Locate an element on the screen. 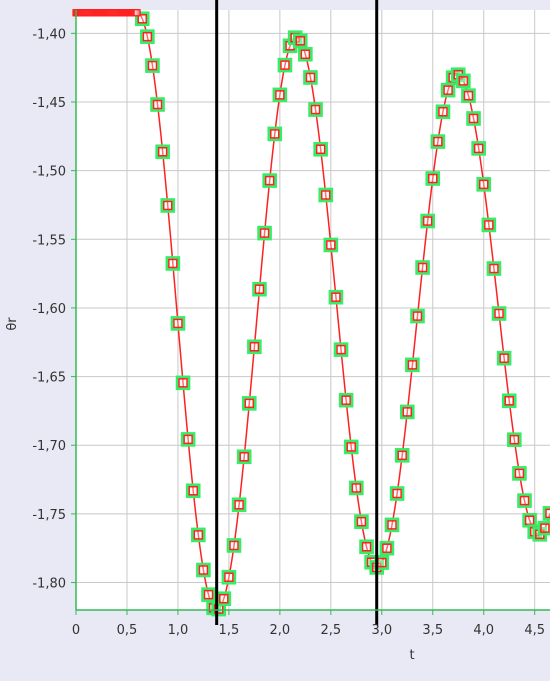  y-tick-label: -1,75 is located at coordinates (49, 515).